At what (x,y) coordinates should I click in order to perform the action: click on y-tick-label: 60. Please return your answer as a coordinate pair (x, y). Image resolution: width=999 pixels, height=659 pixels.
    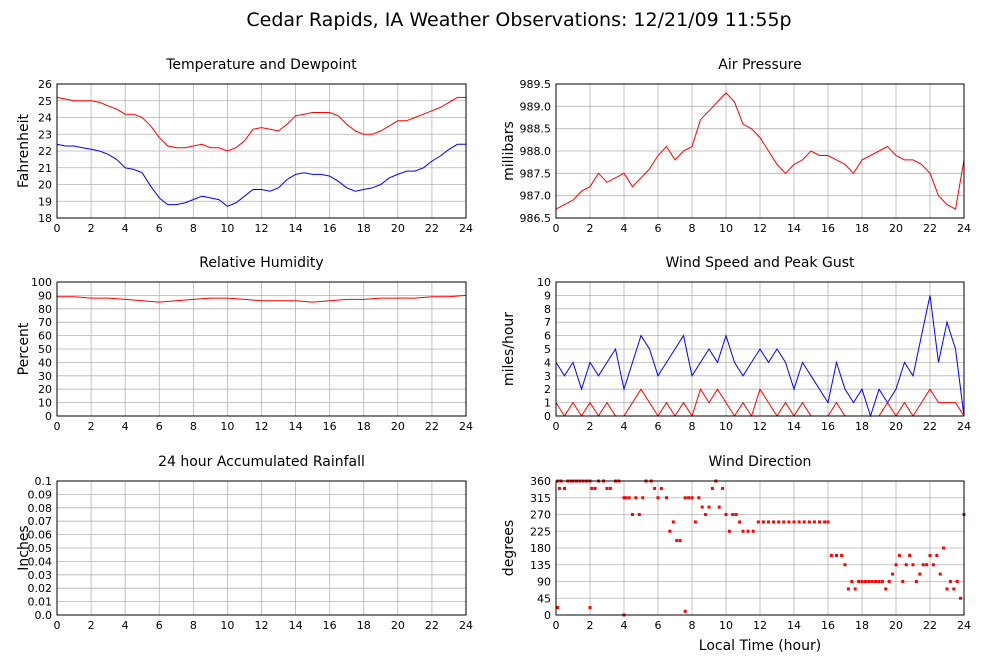
    Looking at the image, I should click on (45, 336).